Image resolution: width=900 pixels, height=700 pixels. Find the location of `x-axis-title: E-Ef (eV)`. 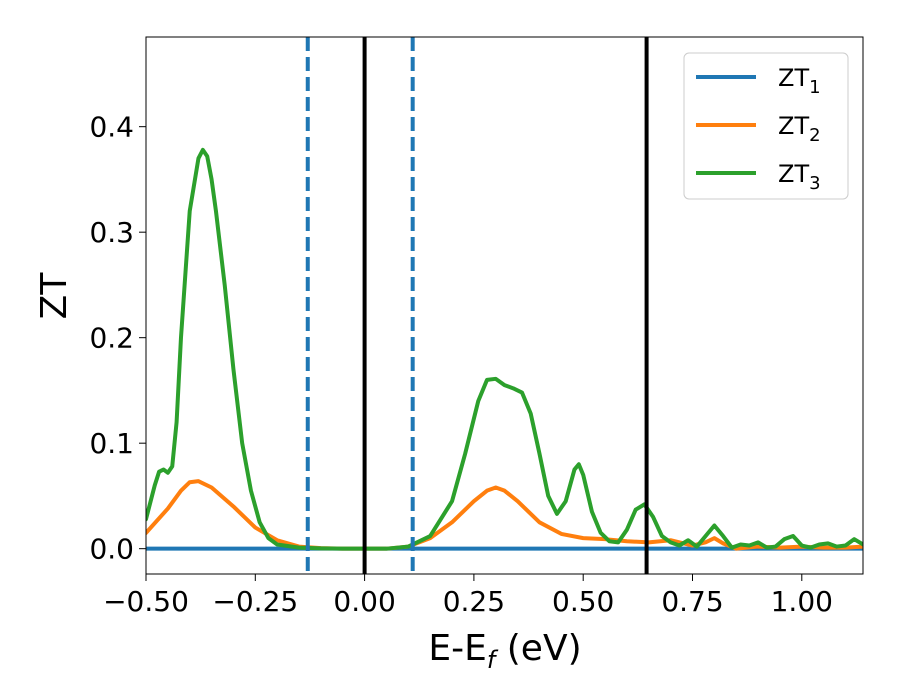

x-axis-title: E-Ef (eV) is located at coordinates (504, 651).